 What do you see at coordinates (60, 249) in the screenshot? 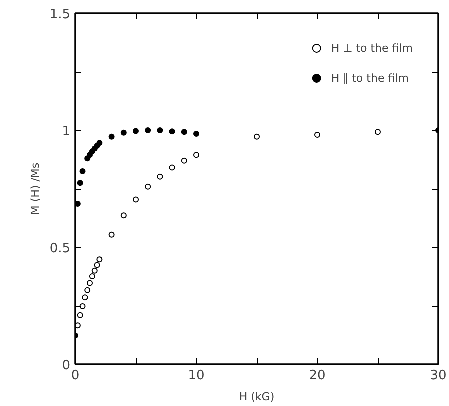
I see `y-tick-label: 0.5` at bounding box center [60, 249].